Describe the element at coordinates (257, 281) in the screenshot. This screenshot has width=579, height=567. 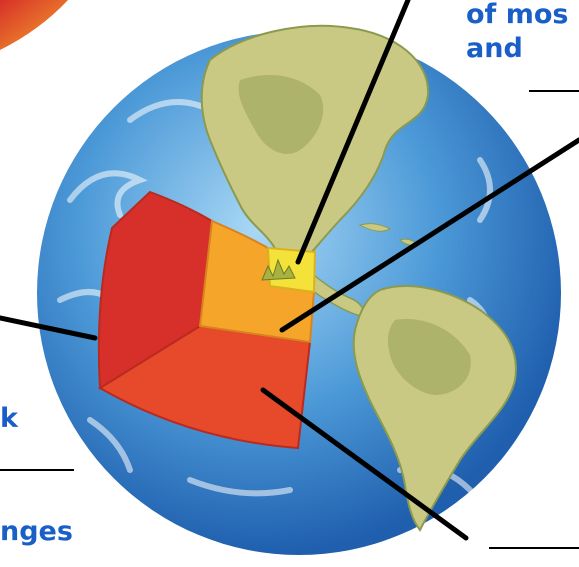
I see `layer-upper-mantle` at that location.